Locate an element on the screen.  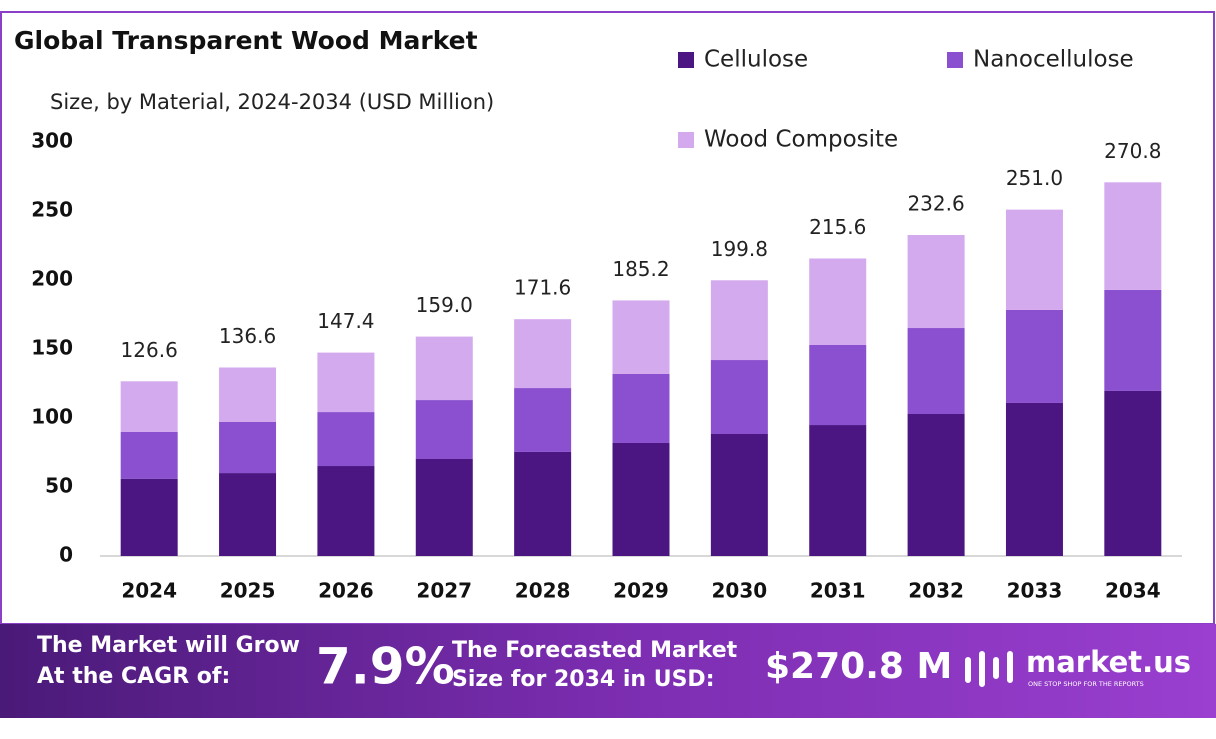
brand: market.us is located at coordinates (1108, 662).